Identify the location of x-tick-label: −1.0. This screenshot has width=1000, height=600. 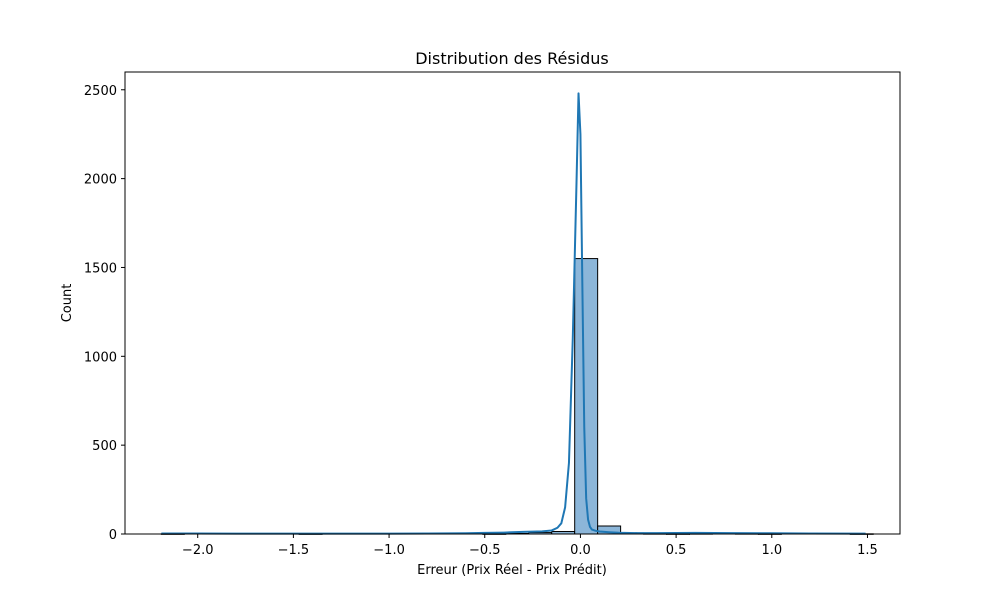
(389, 550).